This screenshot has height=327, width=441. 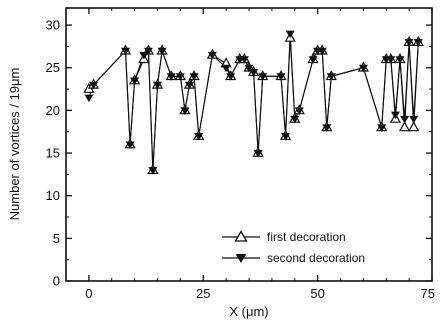 I want to click on x-tick-label: 50, so click(x=317, y=293).